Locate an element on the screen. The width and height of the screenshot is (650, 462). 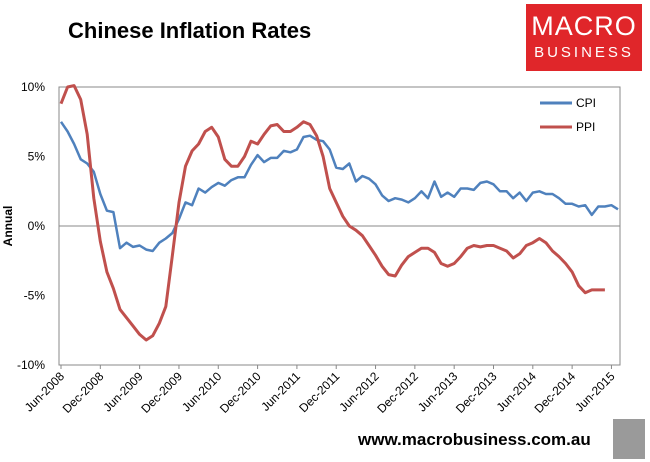
y-tick-label: 5% is located at coordinates (37, 157).